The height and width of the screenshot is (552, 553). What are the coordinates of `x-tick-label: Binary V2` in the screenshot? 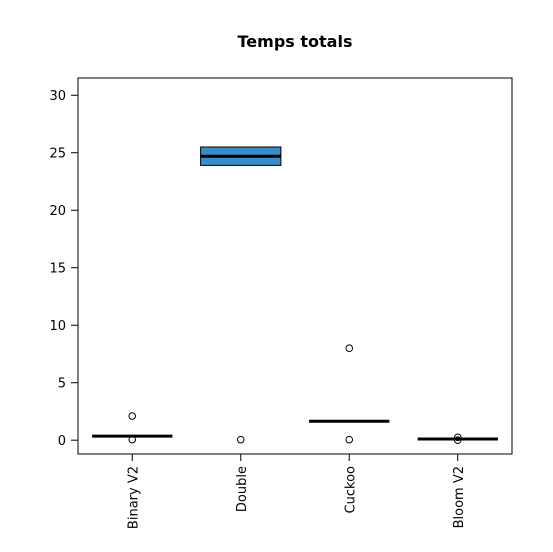 It's located at (133, 497).